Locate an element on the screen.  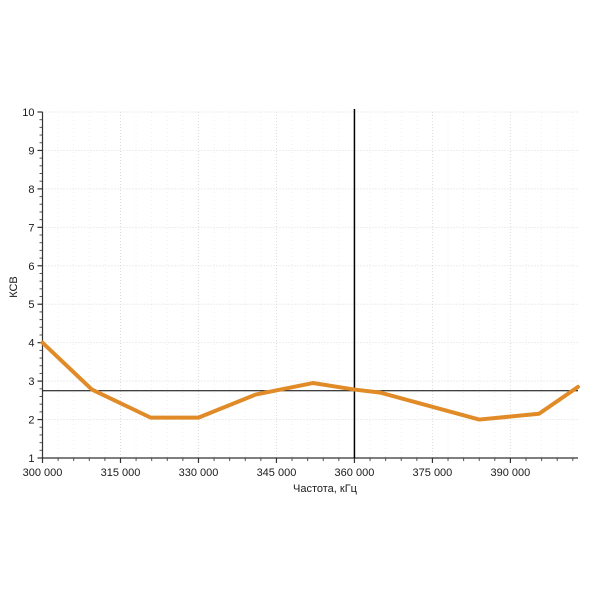
y-tick-label: 4 is located at coordinates (31, 344).